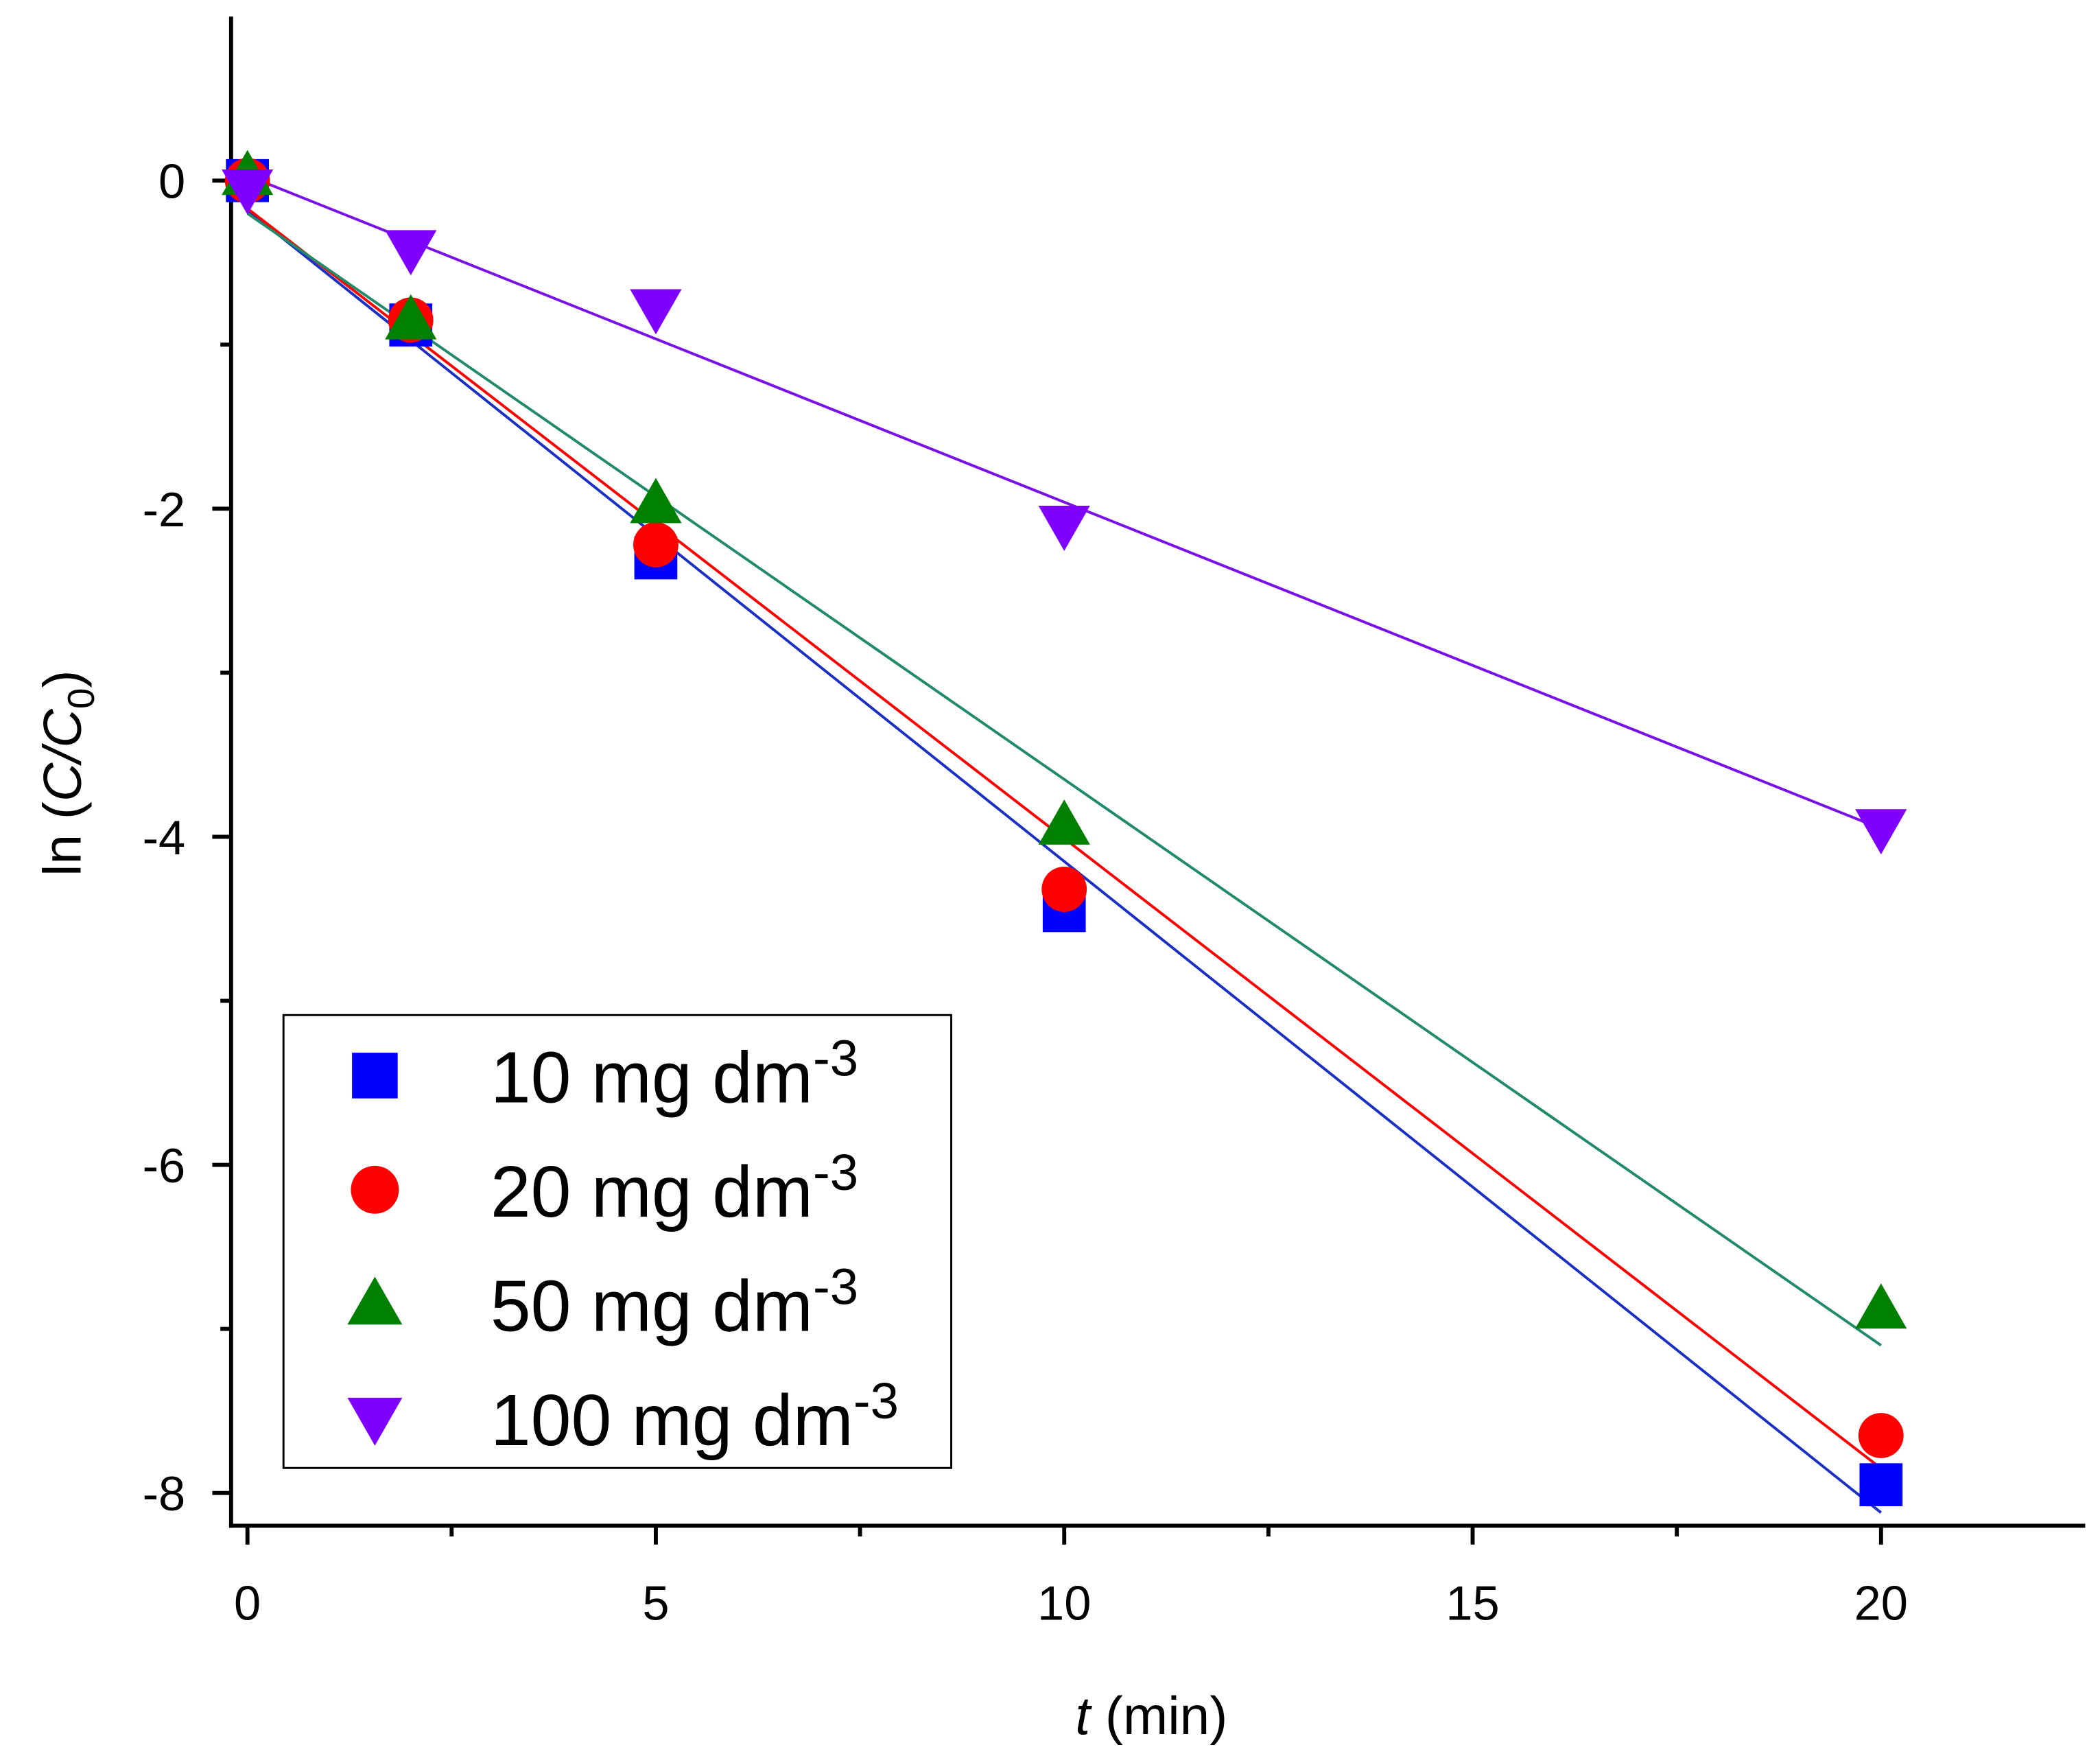 This screenshot has height=1756, width=2100. Describe the element at coordinates (1083, 1715) in the screenshot. I see `x-axis-label-italic: t` at that location.